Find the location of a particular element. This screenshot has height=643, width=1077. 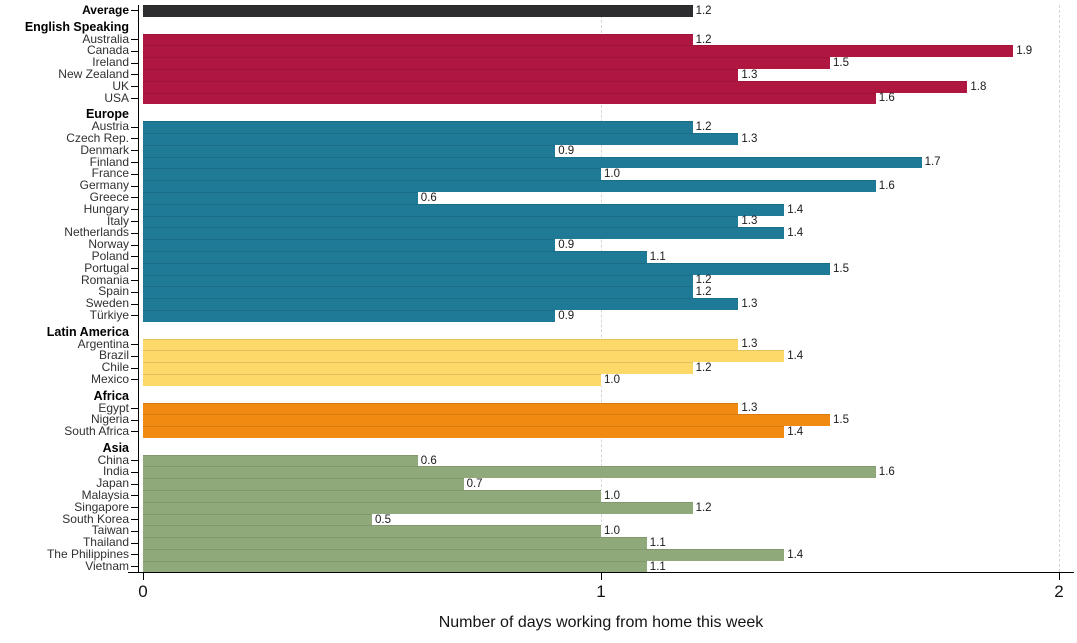

bar-row: Chile 1.2 is located at coordinates (538, 367).